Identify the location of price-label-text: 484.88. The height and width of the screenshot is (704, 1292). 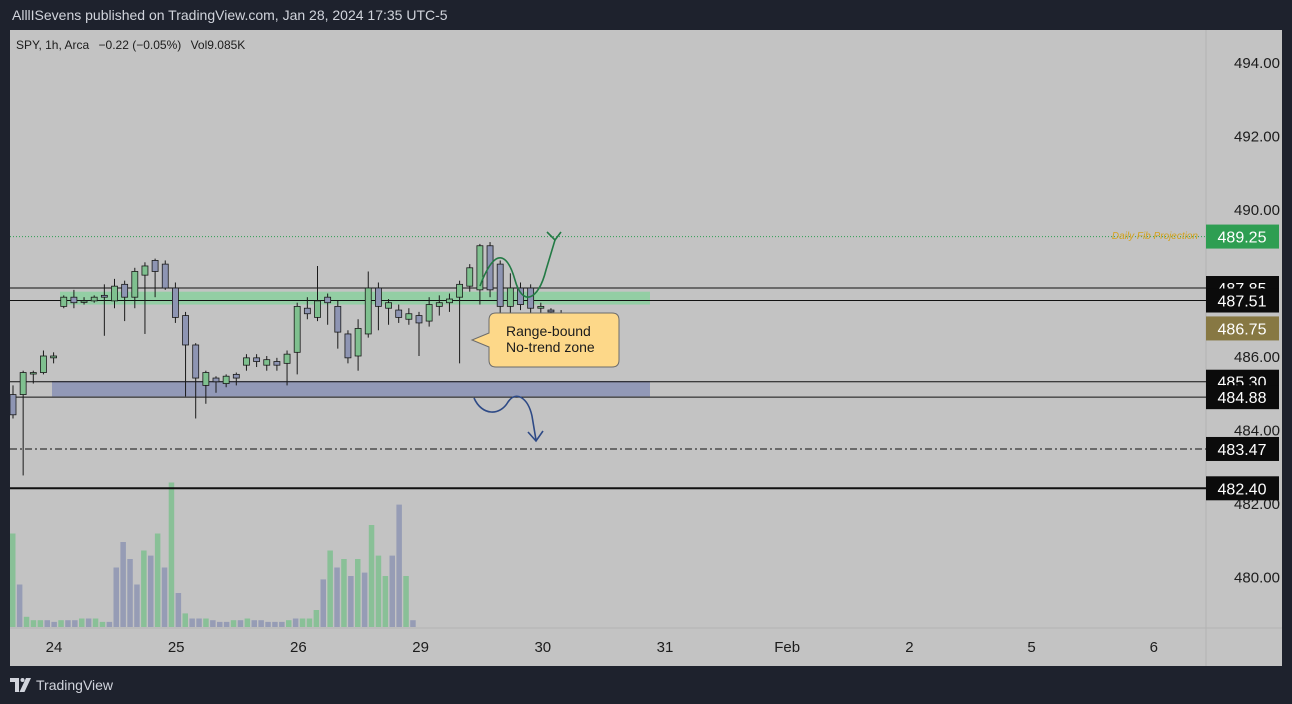
(1242, 398).